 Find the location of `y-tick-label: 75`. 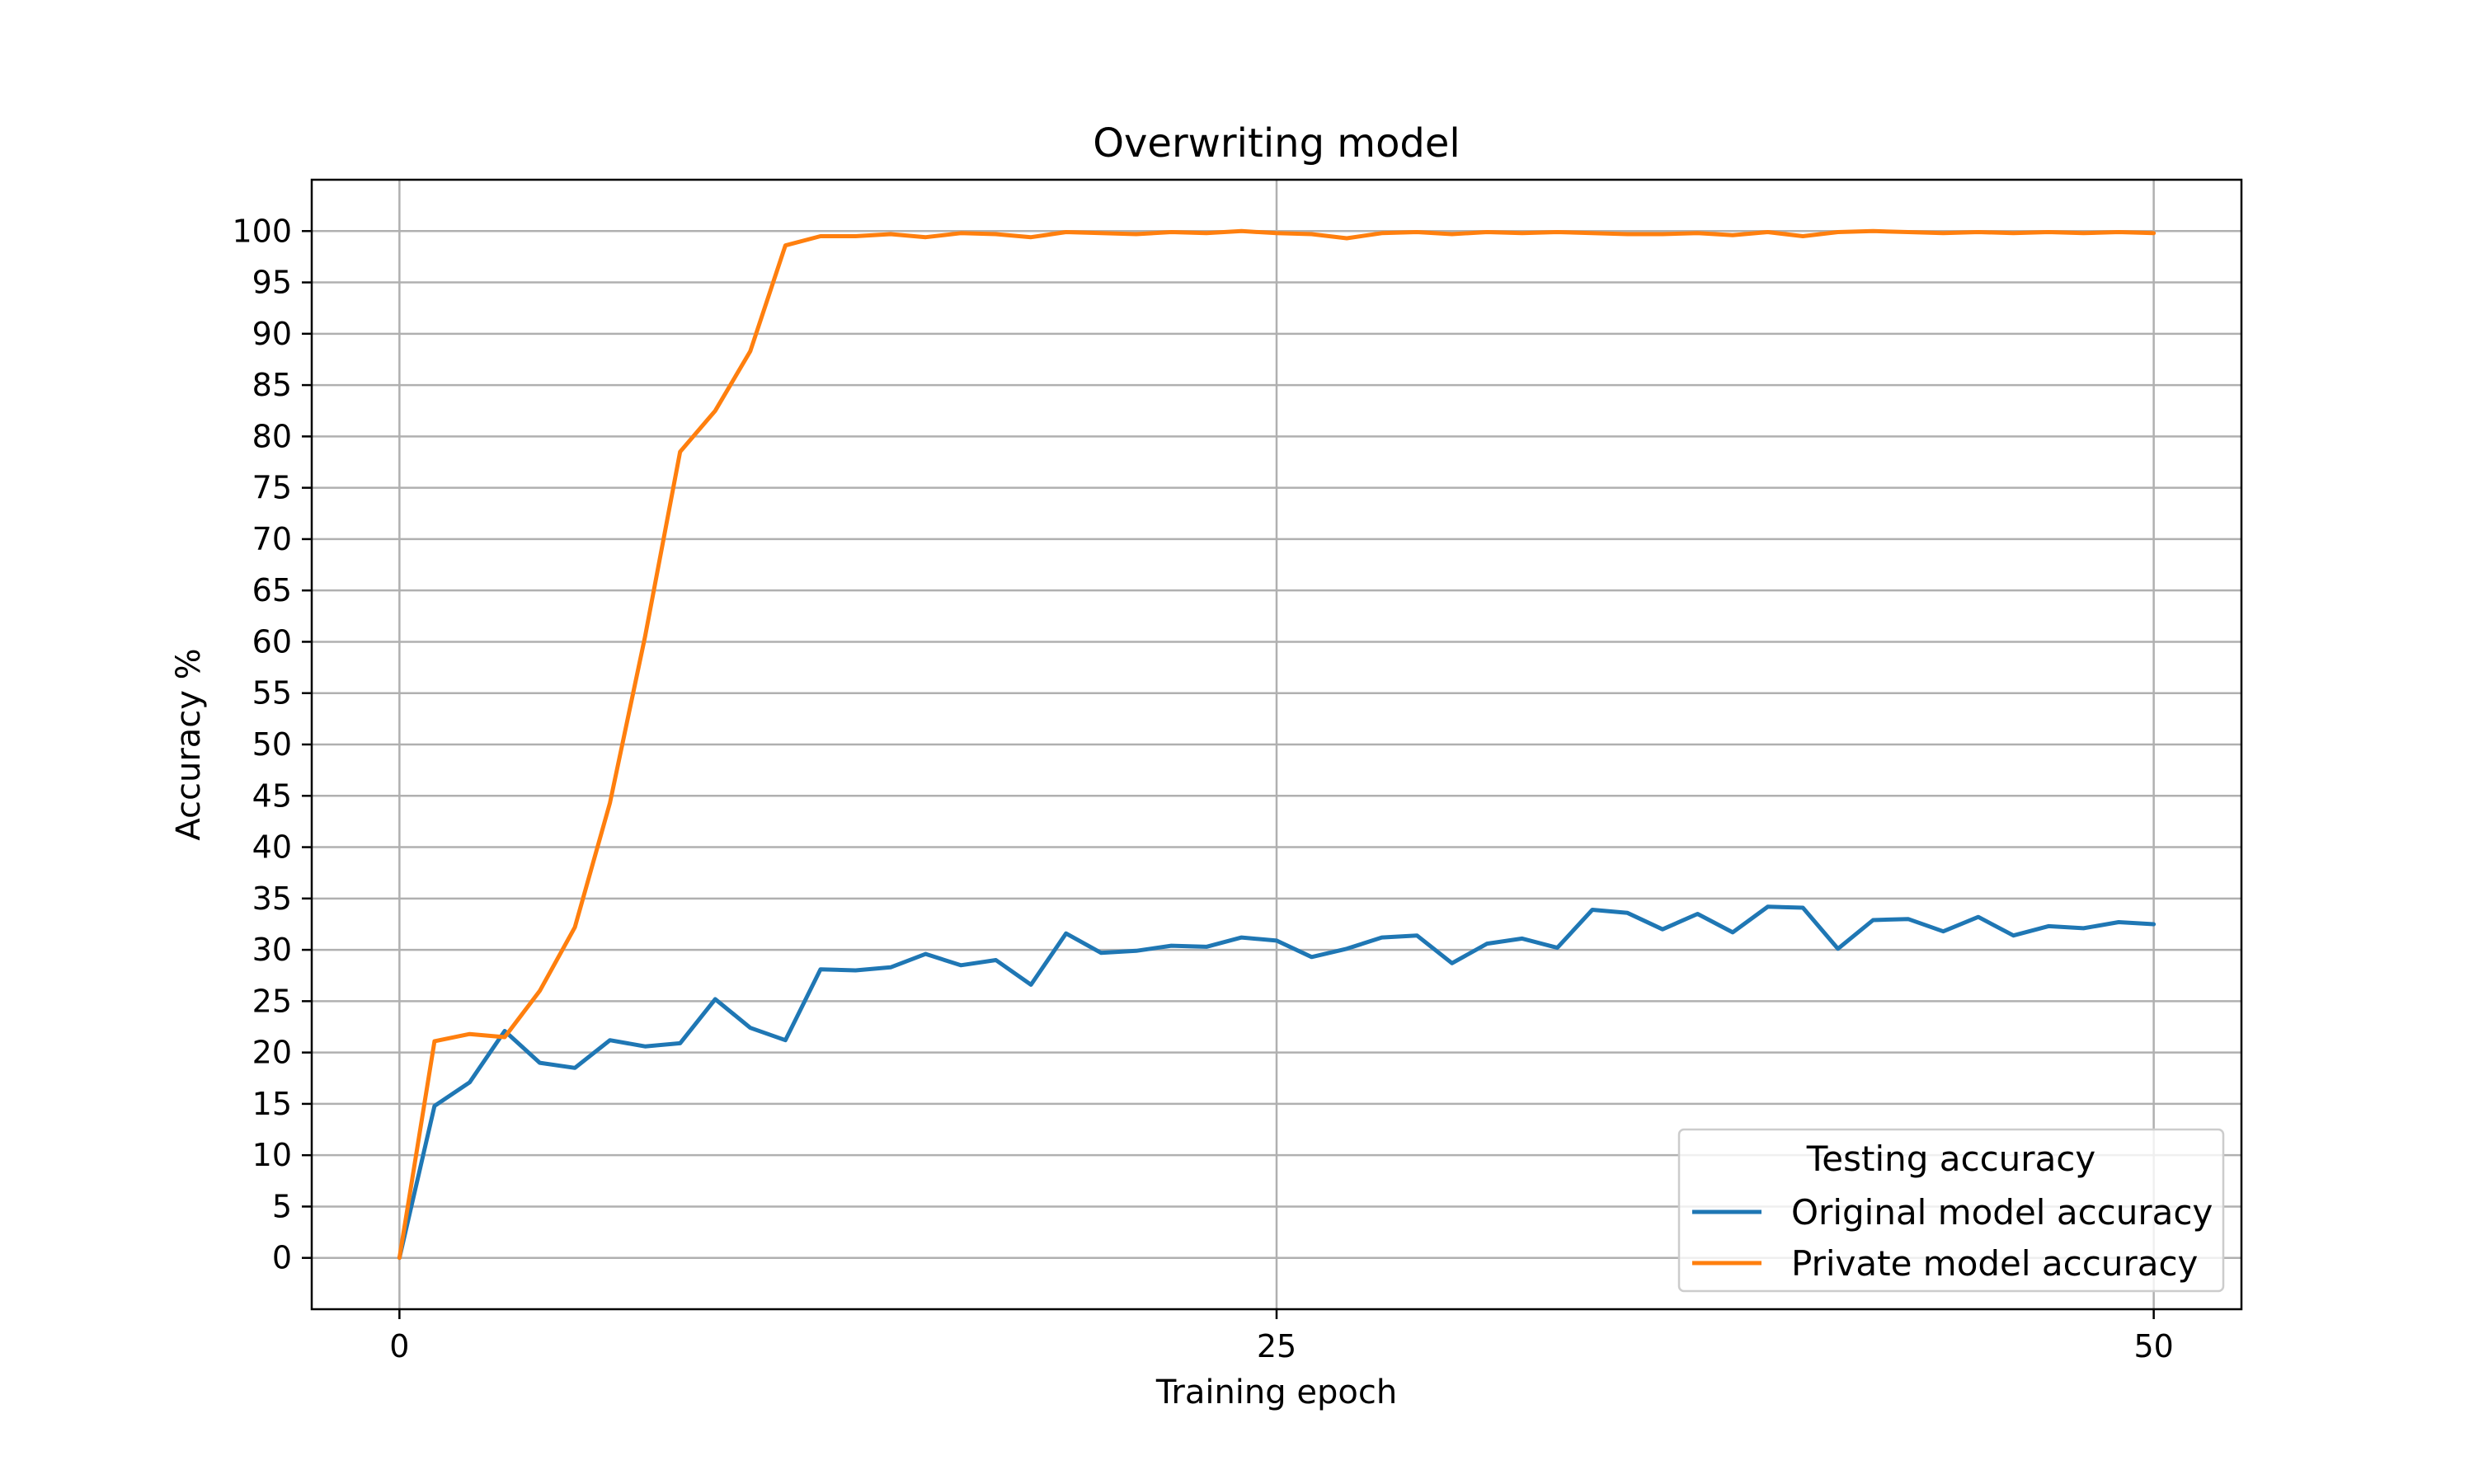

y-tick-label: 75 is located at coordinates (272, 488).